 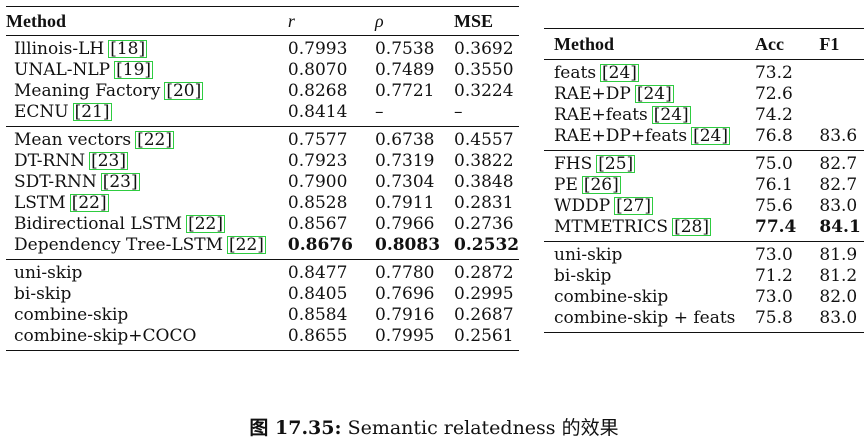 I want to click on r-value: 0.8655, so click(x=317, y=336).